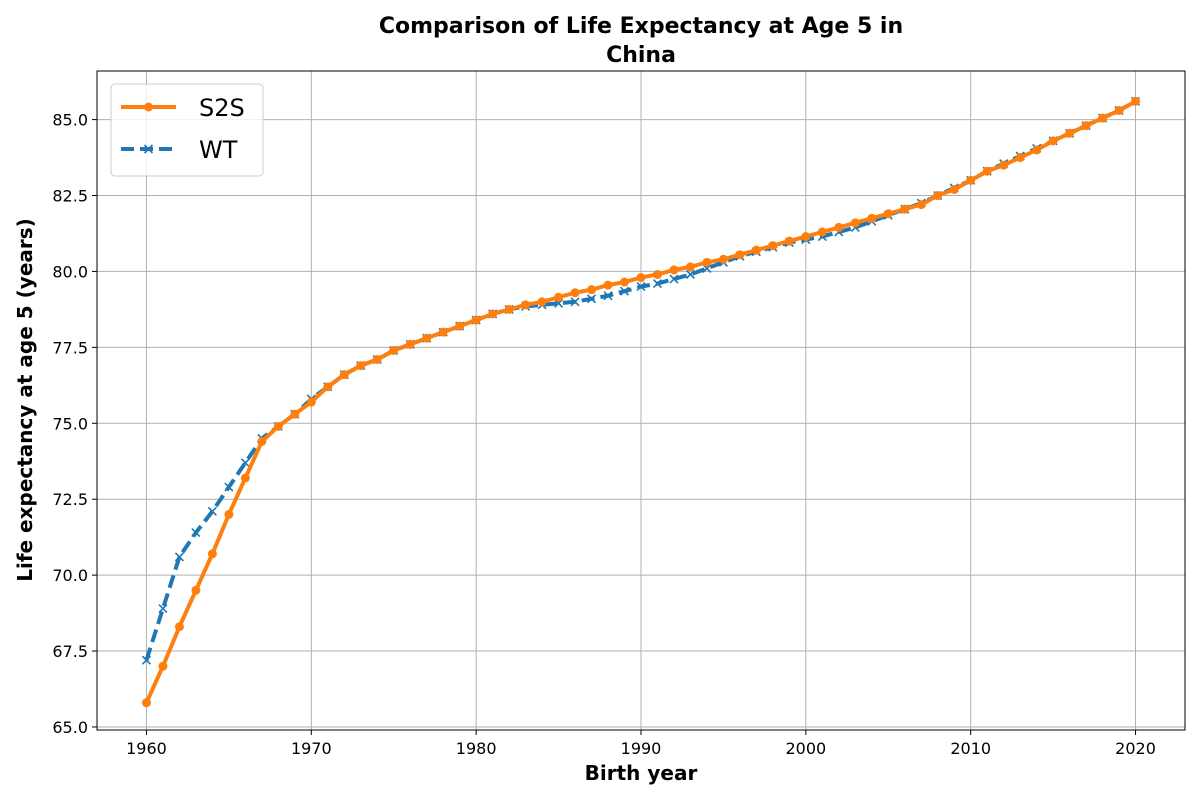 The width and height of the screenshot is (1200, 800). I want to click on legend-marker-s2s, so click(148, 107).